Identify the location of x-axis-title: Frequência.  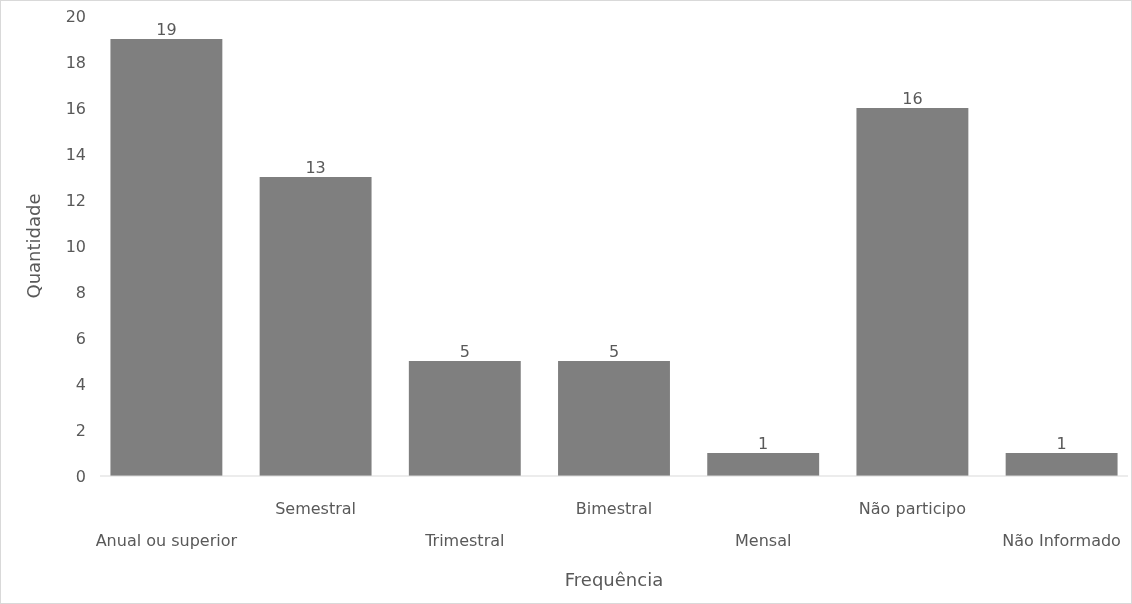
(614, 579).